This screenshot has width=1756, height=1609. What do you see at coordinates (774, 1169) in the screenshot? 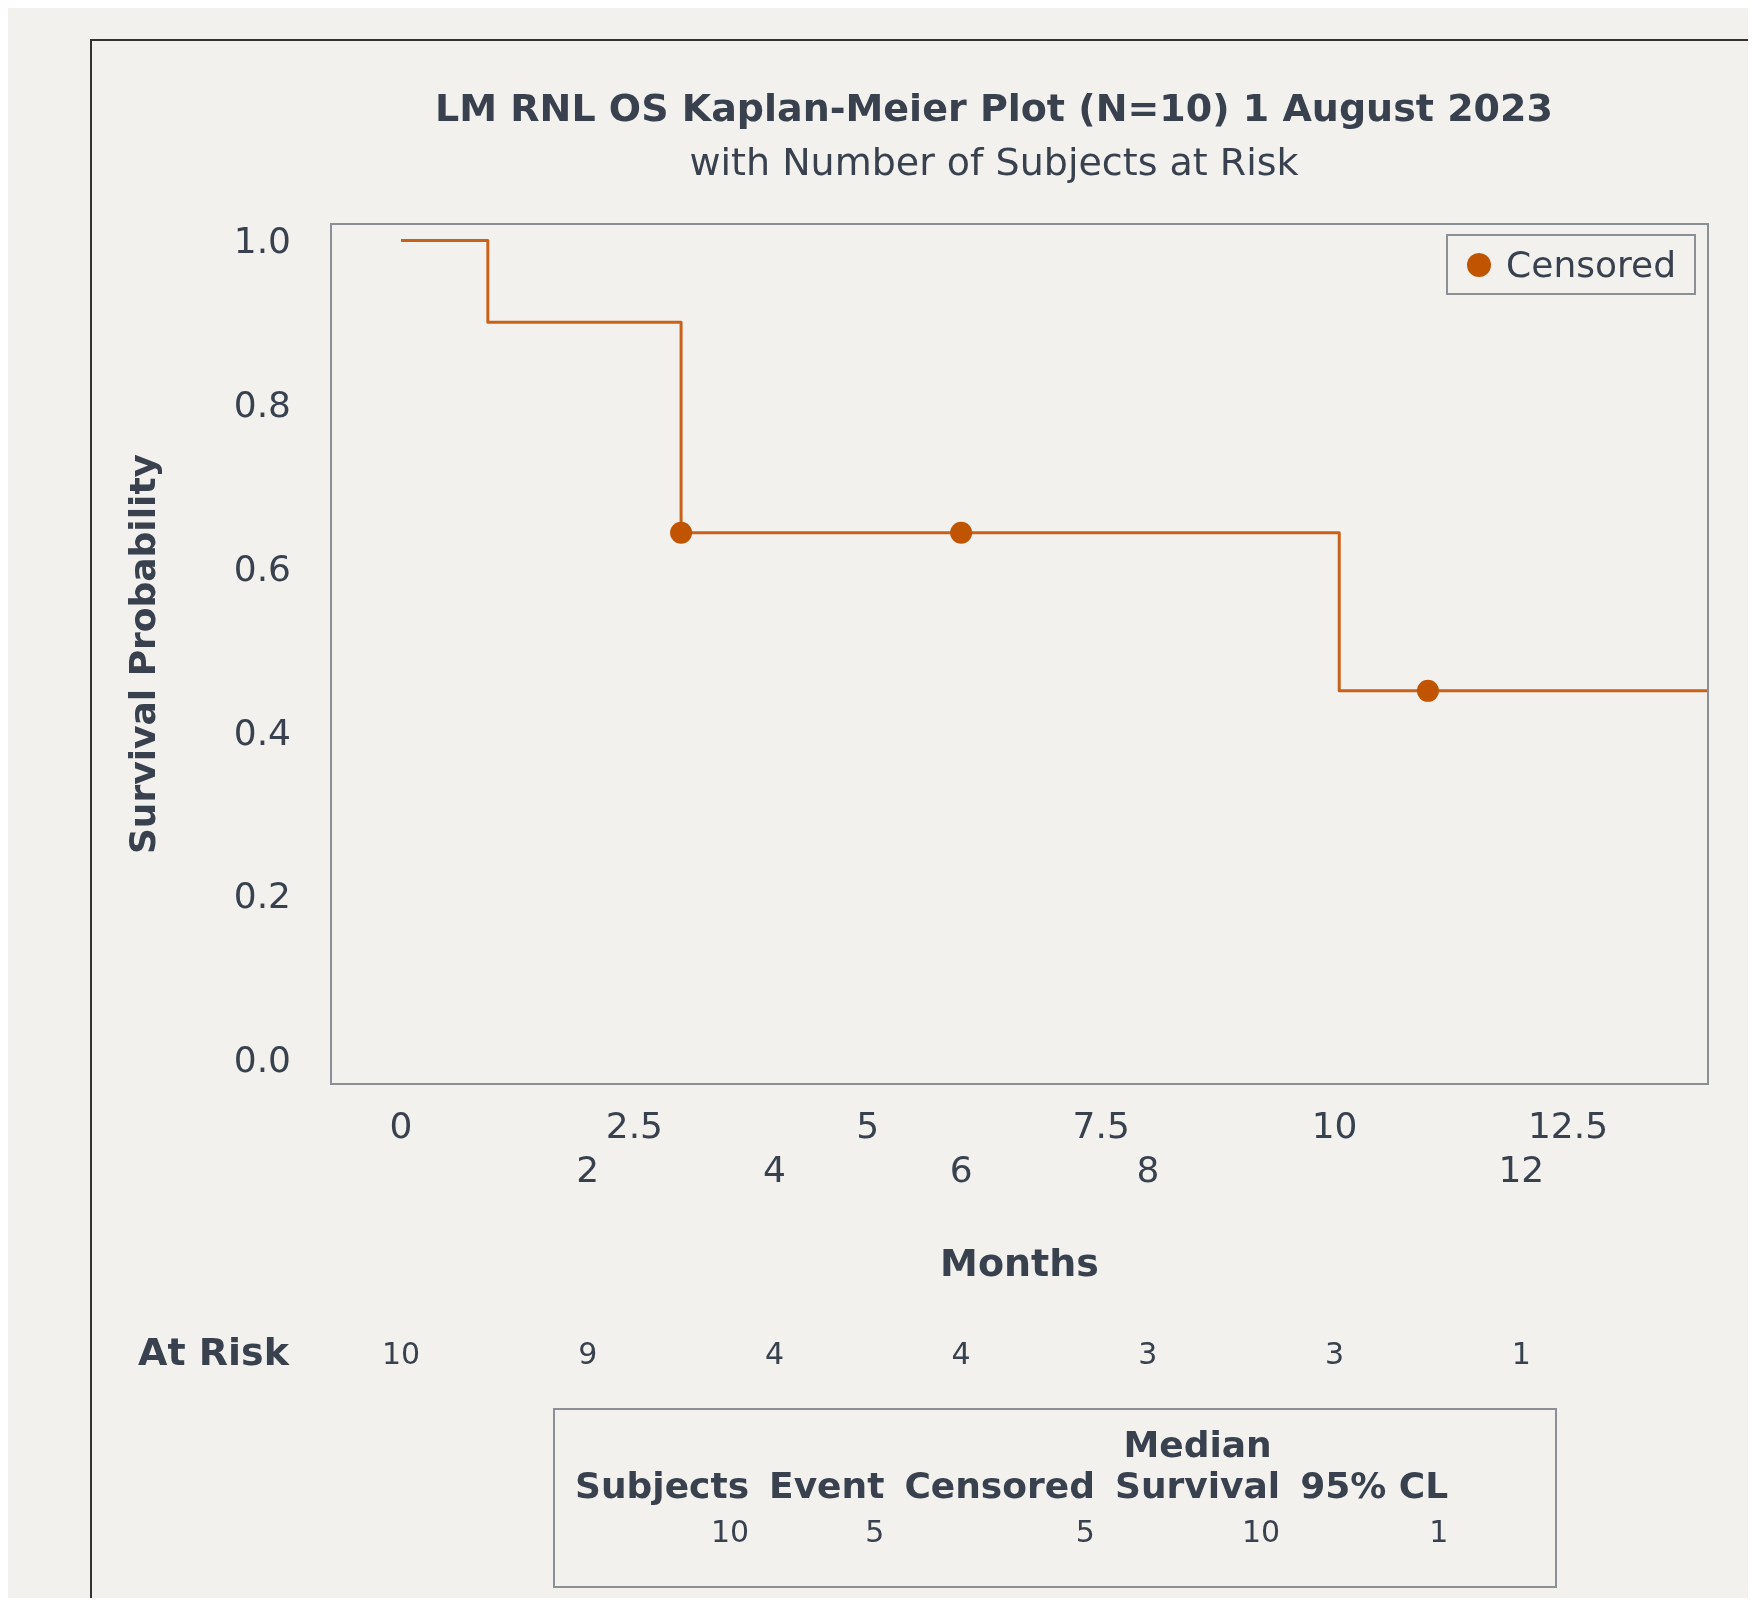
I see `x2-tick-label: 4` at bounding box center [774, 1169].